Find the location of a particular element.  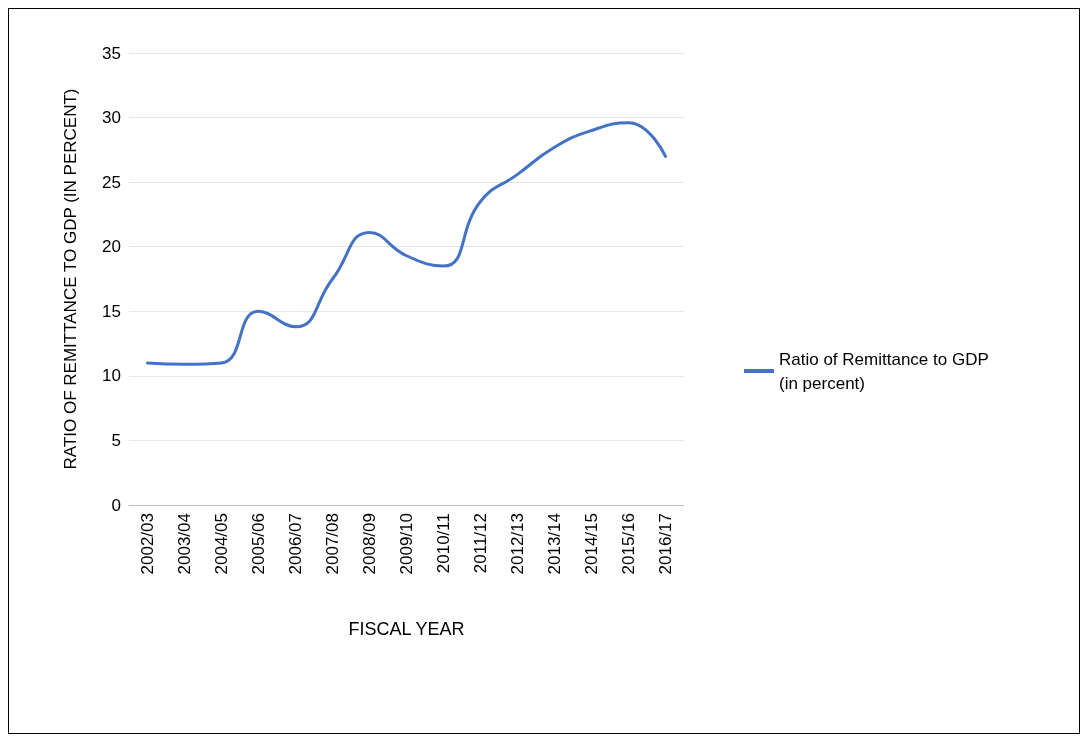

x-tick-label: 2010/11 is located at coordinates (443, 543).